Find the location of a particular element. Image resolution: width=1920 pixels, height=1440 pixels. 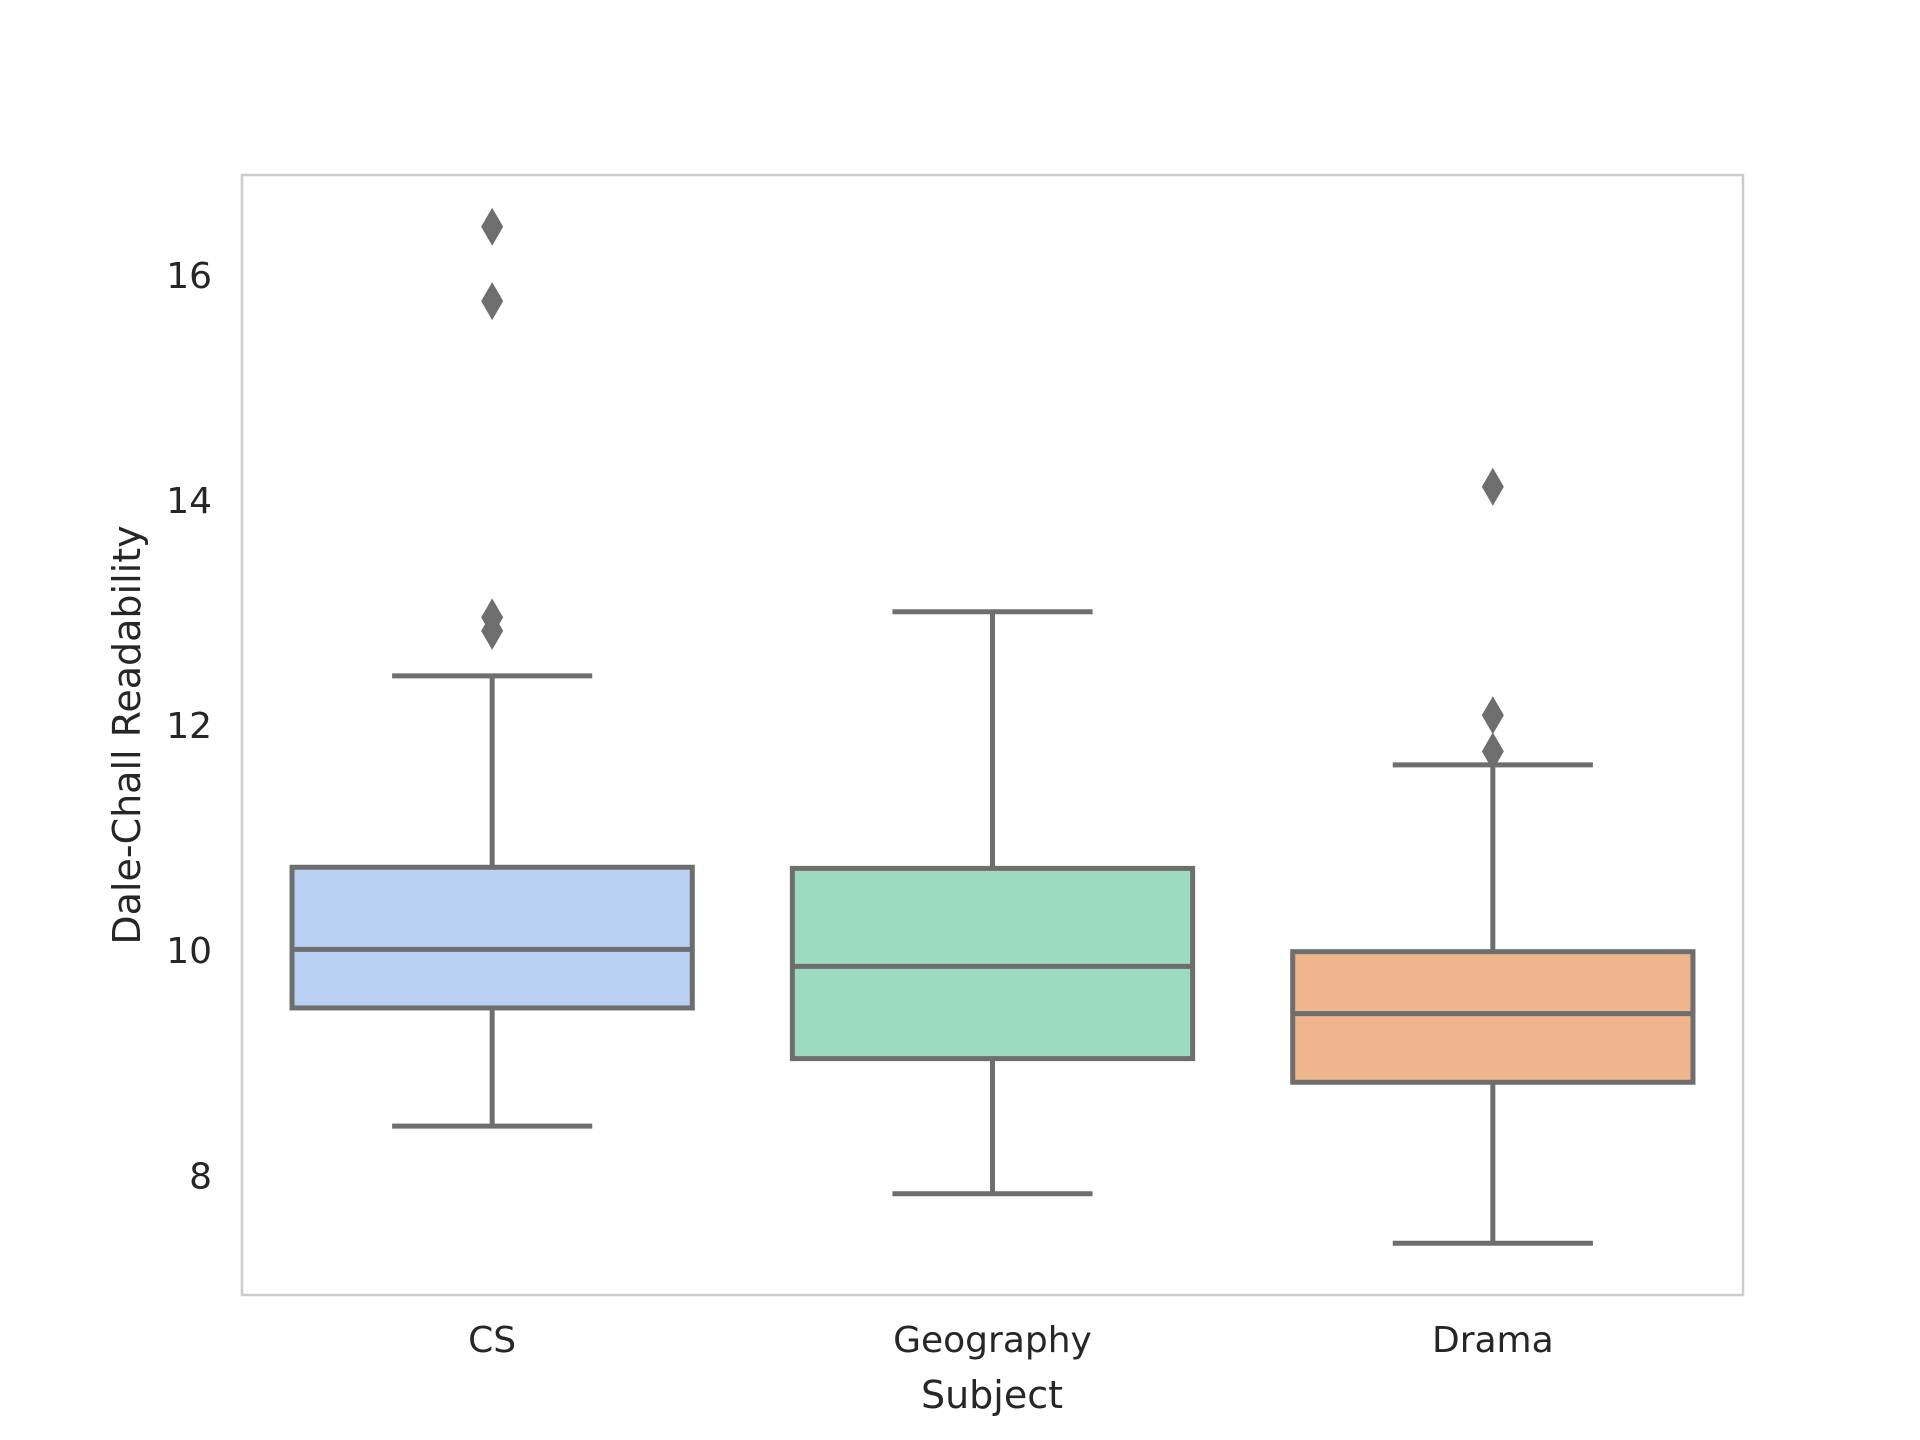

x-tick-label: Drama is located at coordinates (1493, 1340).